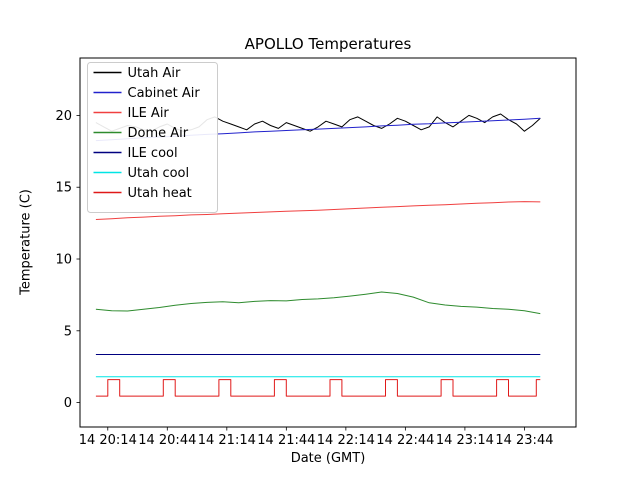 This screenshot has height=480, width=640. Describe the element at coordinates (108, 440) in the screenshot. I see `x-tick-label: 14 20:14` at that location.